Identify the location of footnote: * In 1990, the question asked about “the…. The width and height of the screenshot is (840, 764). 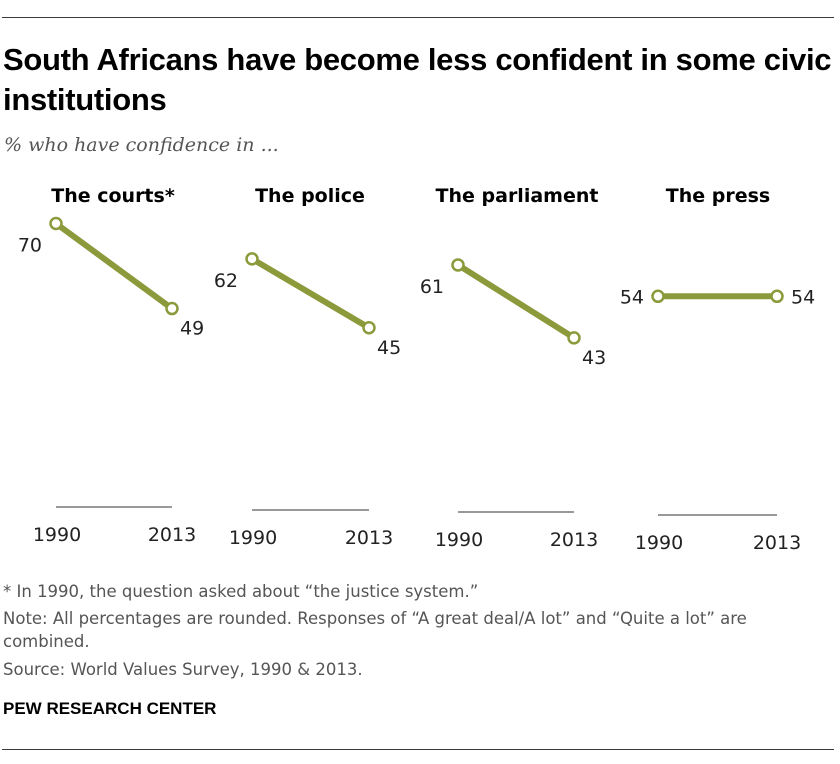
(241, 591).